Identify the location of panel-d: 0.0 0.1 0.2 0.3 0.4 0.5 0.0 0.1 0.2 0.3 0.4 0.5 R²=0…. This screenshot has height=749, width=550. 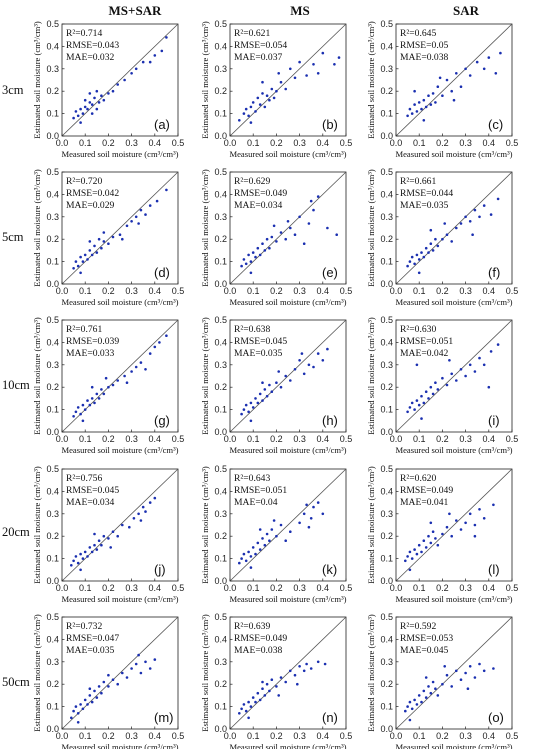
(108, 237).